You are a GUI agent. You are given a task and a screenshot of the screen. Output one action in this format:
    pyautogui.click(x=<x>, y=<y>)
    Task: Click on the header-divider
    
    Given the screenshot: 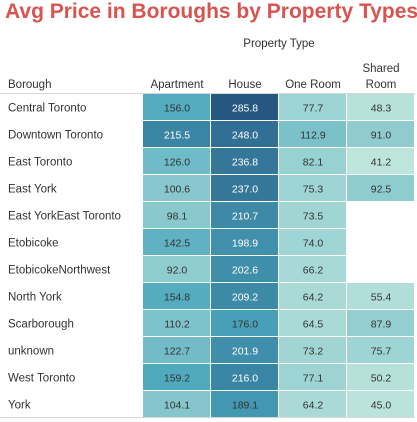 What is the action you would take?
    pyautogui.click(x=207, y=93)
    